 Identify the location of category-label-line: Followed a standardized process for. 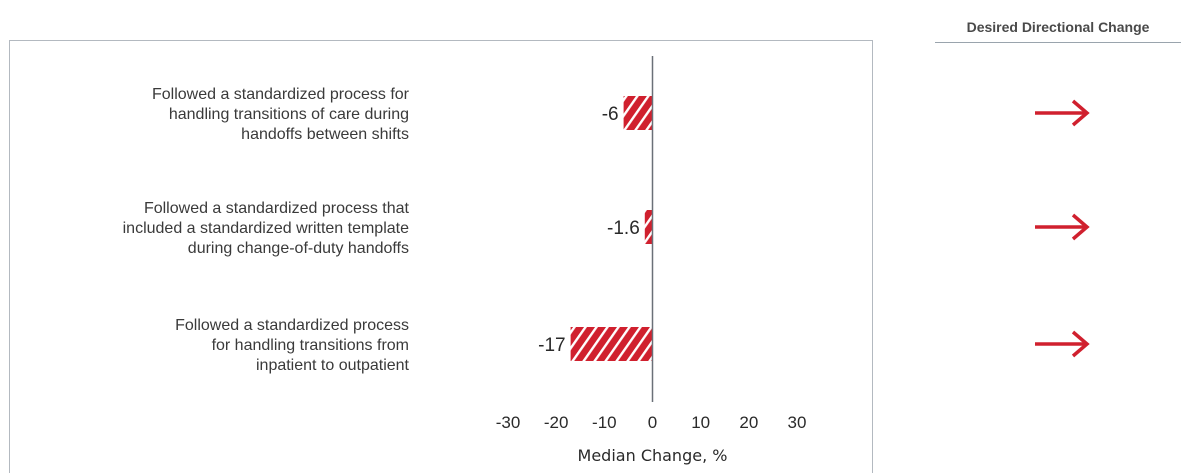
(281, 94).